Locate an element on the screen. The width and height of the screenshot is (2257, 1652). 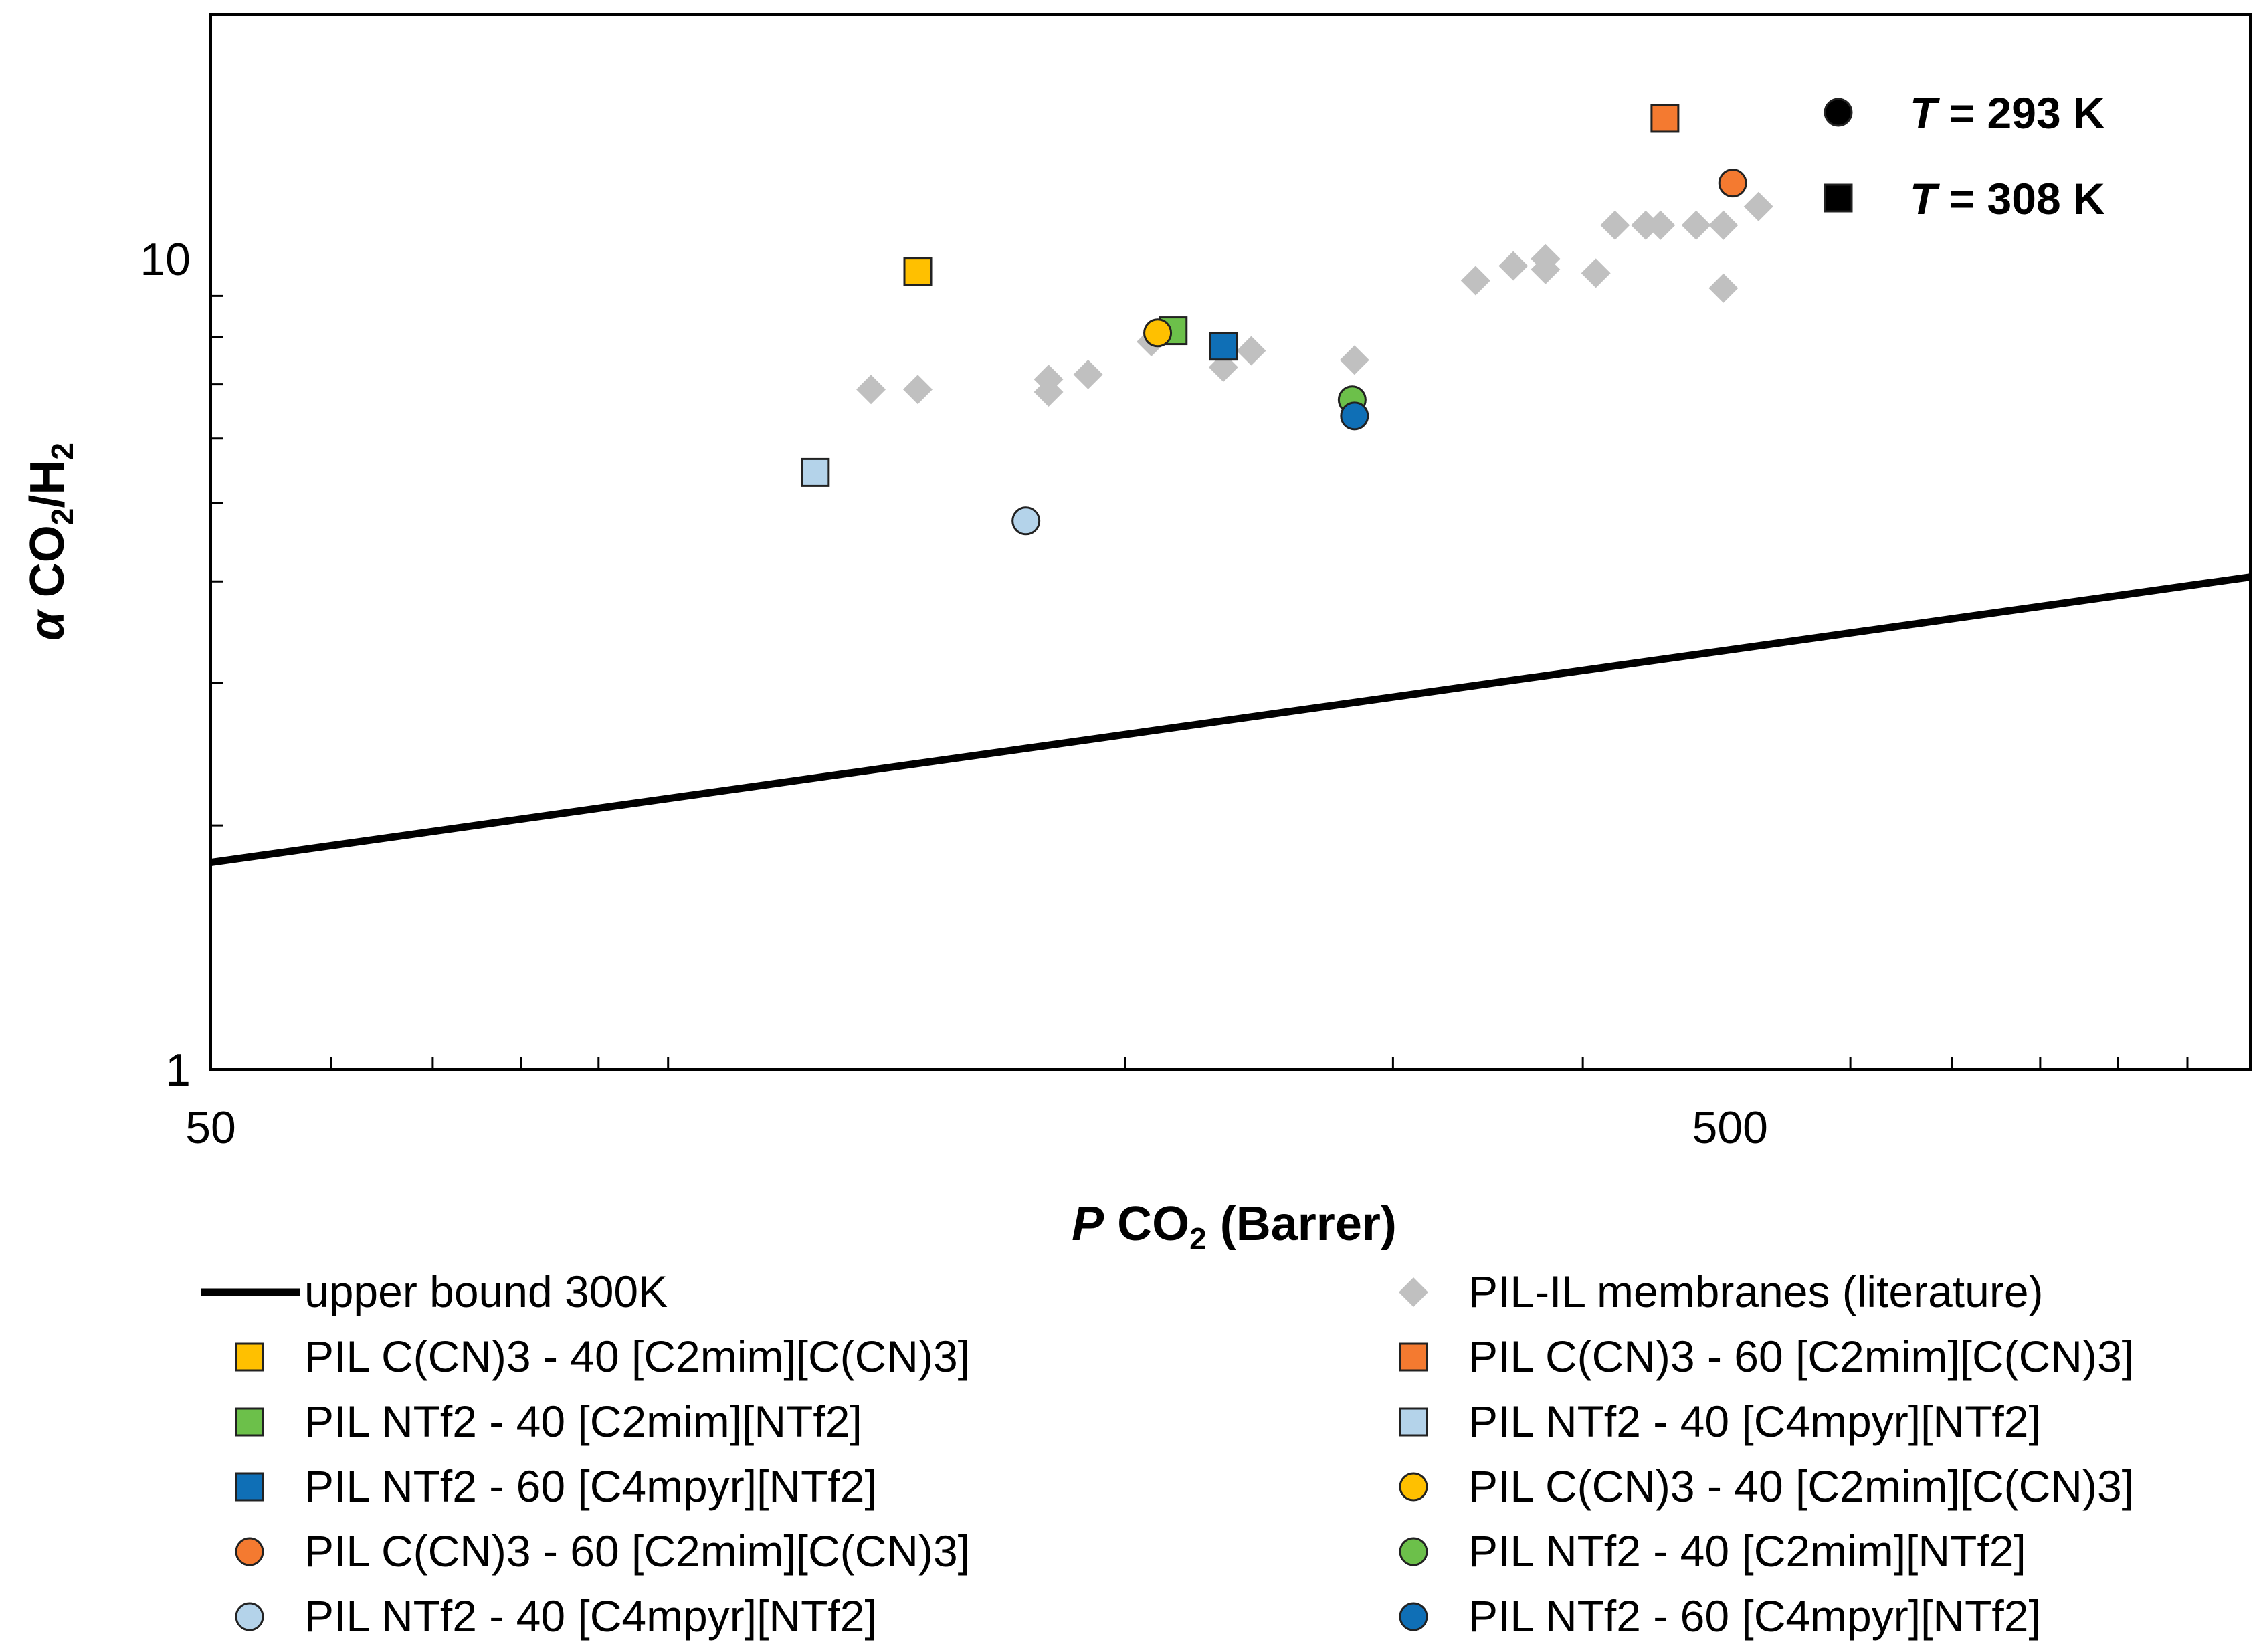
y-axis-title-sub2: 2 is located at coordinates (62, 451).